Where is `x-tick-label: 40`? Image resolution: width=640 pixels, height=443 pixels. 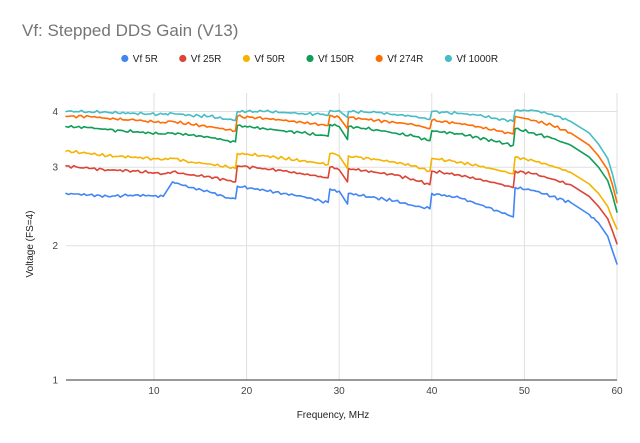
x-tick-label: 40 is located at coordinates (432, 391).